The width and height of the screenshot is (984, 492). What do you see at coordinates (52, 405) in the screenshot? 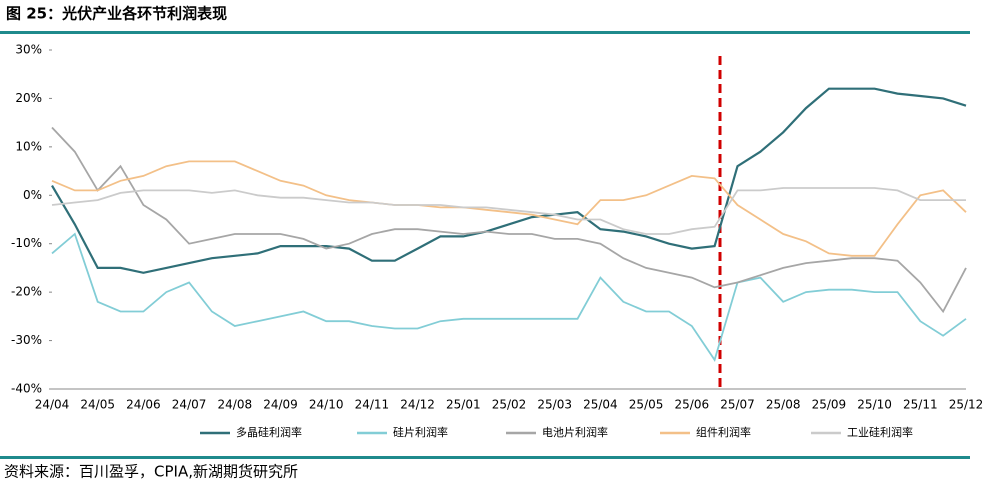
I see `x-tick-label: 24/04` at bounding box center [52, 405].